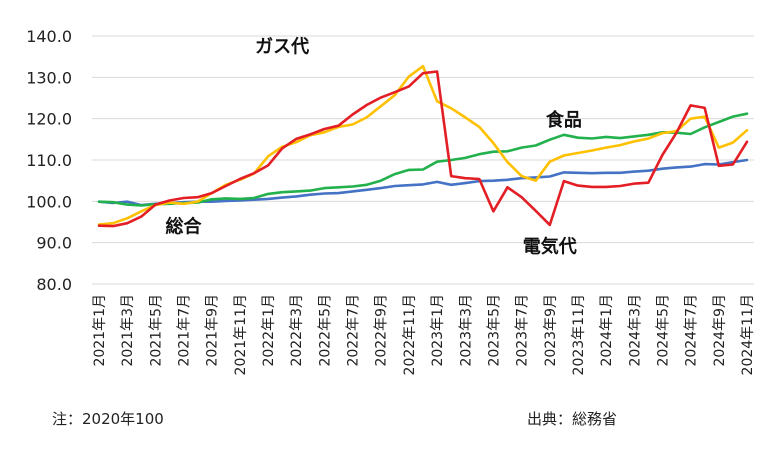 The height and width of the screenshot is (455, 768). Describe the element at coordinates (466, 330) in the screenshot. I see `x-tick-label: 2023年3月` at that location.